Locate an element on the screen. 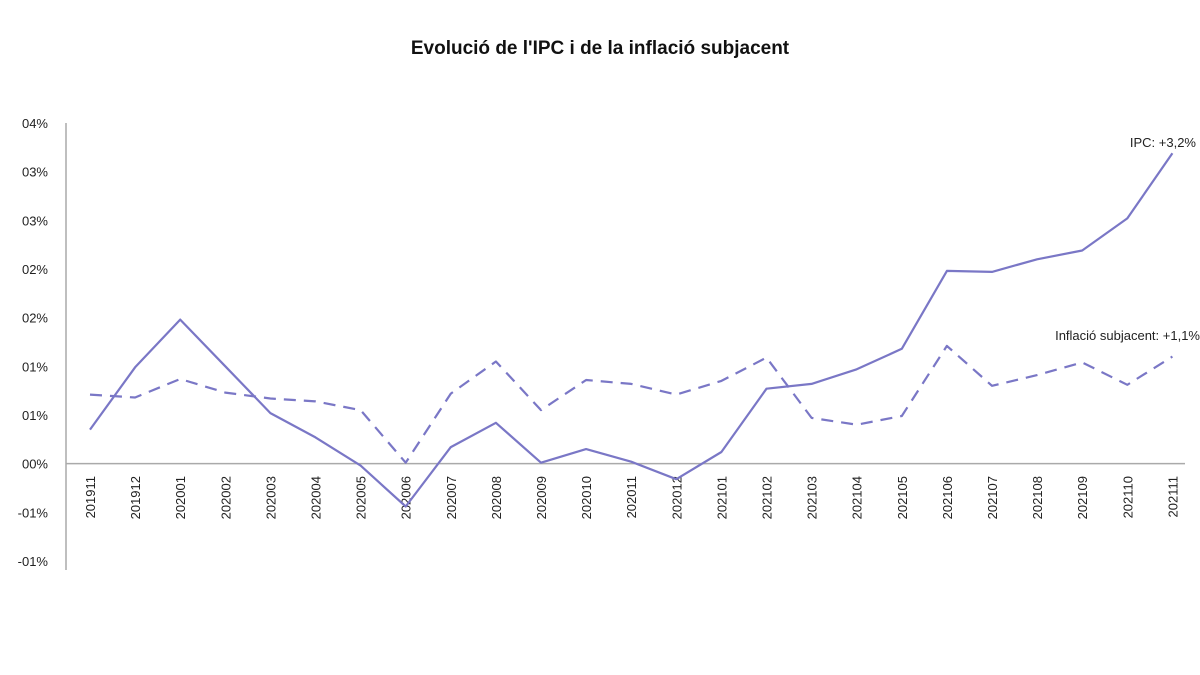 This screenshot has height=675, width=1200. x-tick-label: 202103 is located at coordinates (812, 497).